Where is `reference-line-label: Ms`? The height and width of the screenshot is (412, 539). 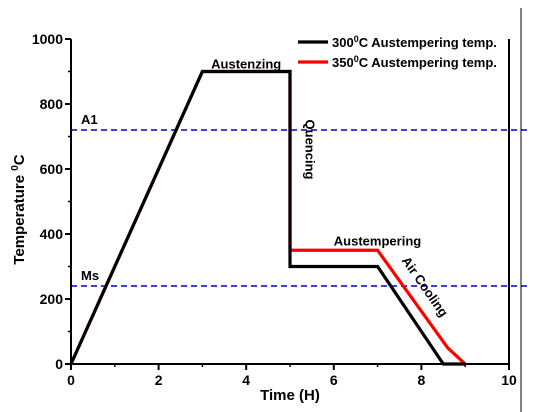
reference-line-label: Ms is located at coordinates (90, 275).